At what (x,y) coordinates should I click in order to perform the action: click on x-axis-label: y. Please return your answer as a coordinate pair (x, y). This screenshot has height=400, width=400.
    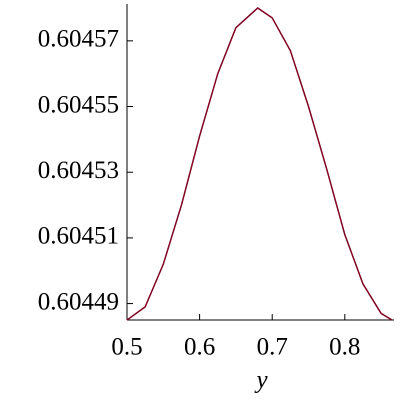
    Looking at the image, I should click on (260, 380).